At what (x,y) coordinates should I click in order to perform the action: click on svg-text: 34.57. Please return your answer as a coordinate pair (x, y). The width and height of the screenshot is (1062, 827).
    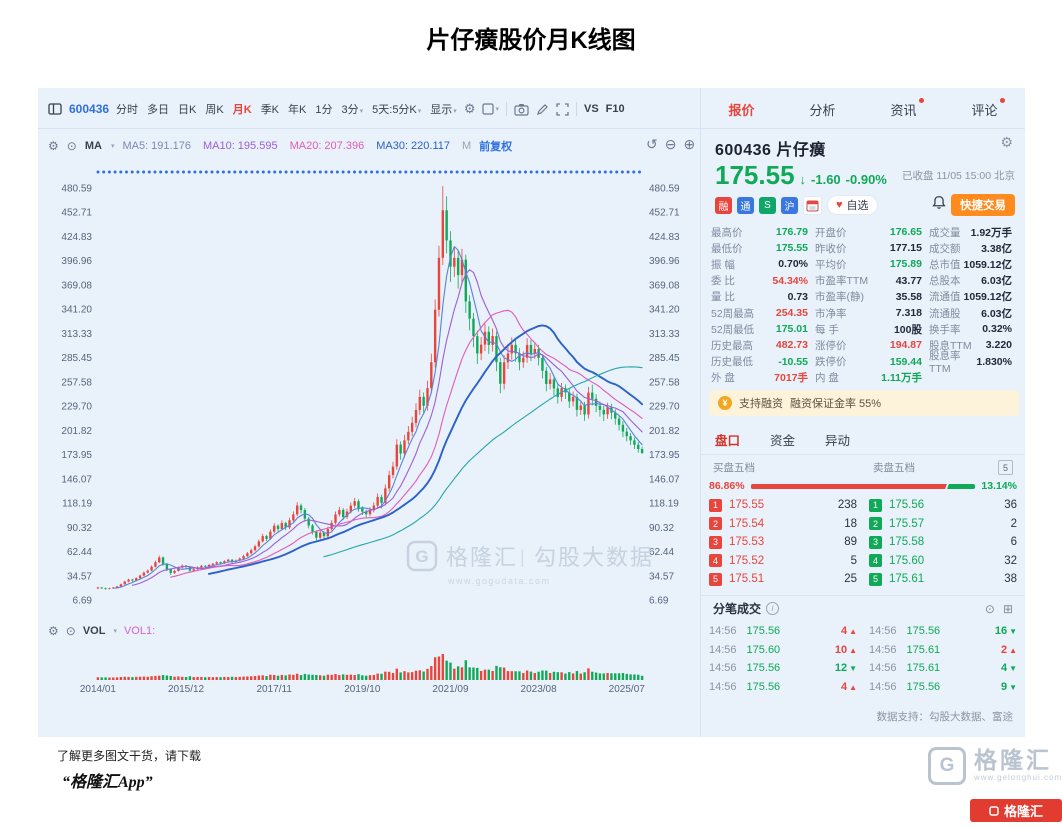
    Looking at the image, I should click on (661, 576).